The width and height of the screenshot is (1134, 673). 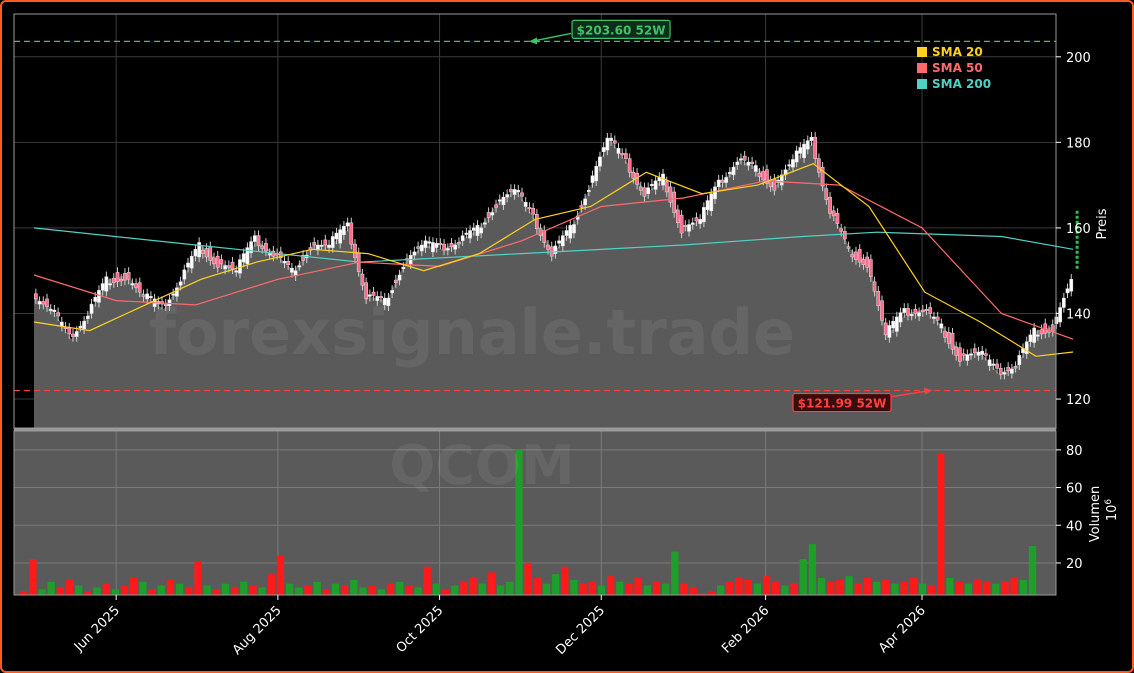 I want to click on legend-swatch, so click(x=922, y=52).